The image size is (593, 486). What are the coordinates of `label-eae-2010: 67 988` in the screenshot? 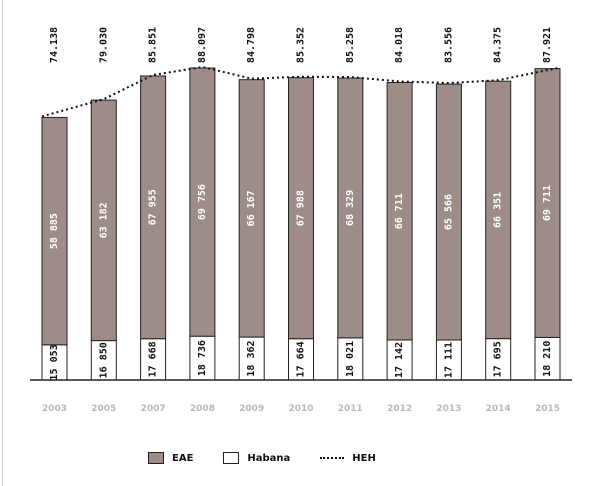 It's located at (301, 208).